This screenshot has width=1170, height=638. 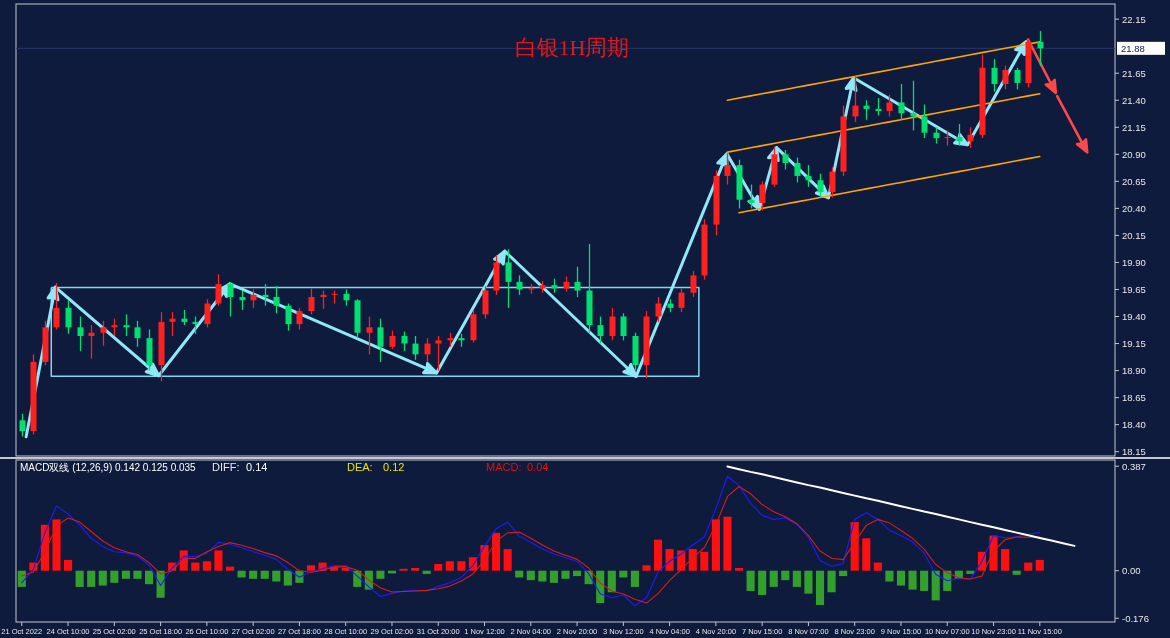 What do you see at coordinates (1134, 466) in the screenshot?
I see `y-tick-label: 0.387` at bounding box center [1134, 466].